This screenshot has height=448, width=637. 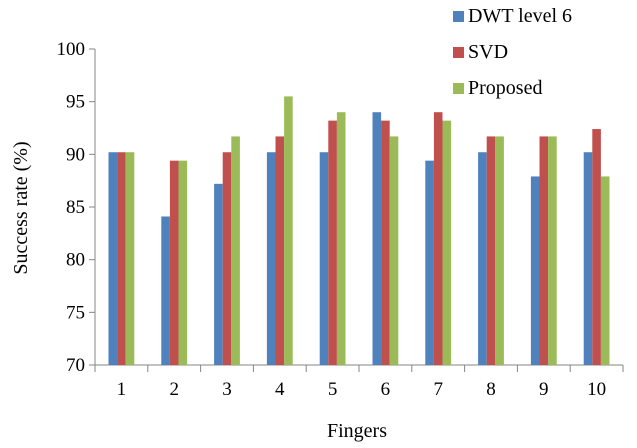 I want to click on y-axis-title: Success rate (%), so click(x=21, y=207).